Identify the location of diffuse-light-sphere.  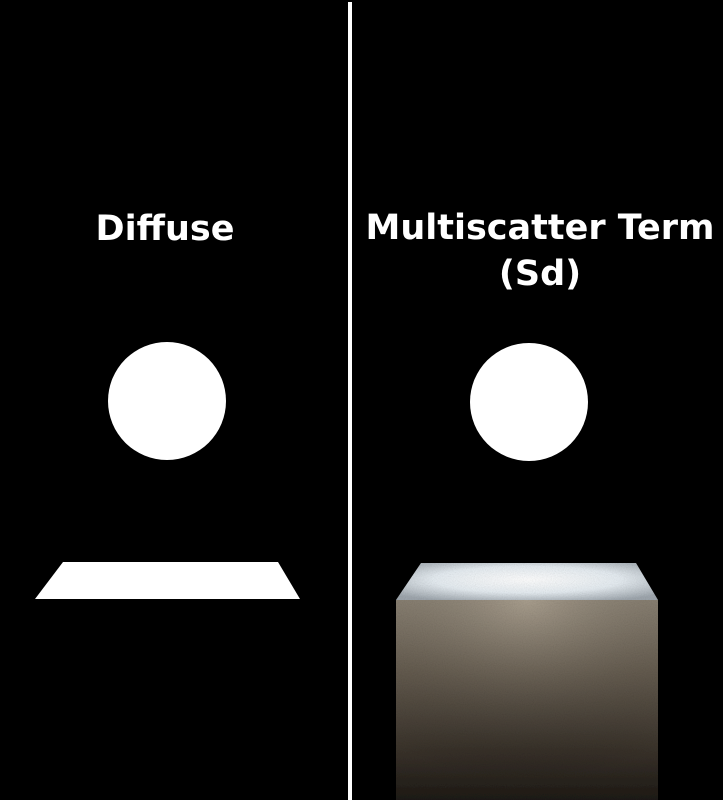
(167, 401).